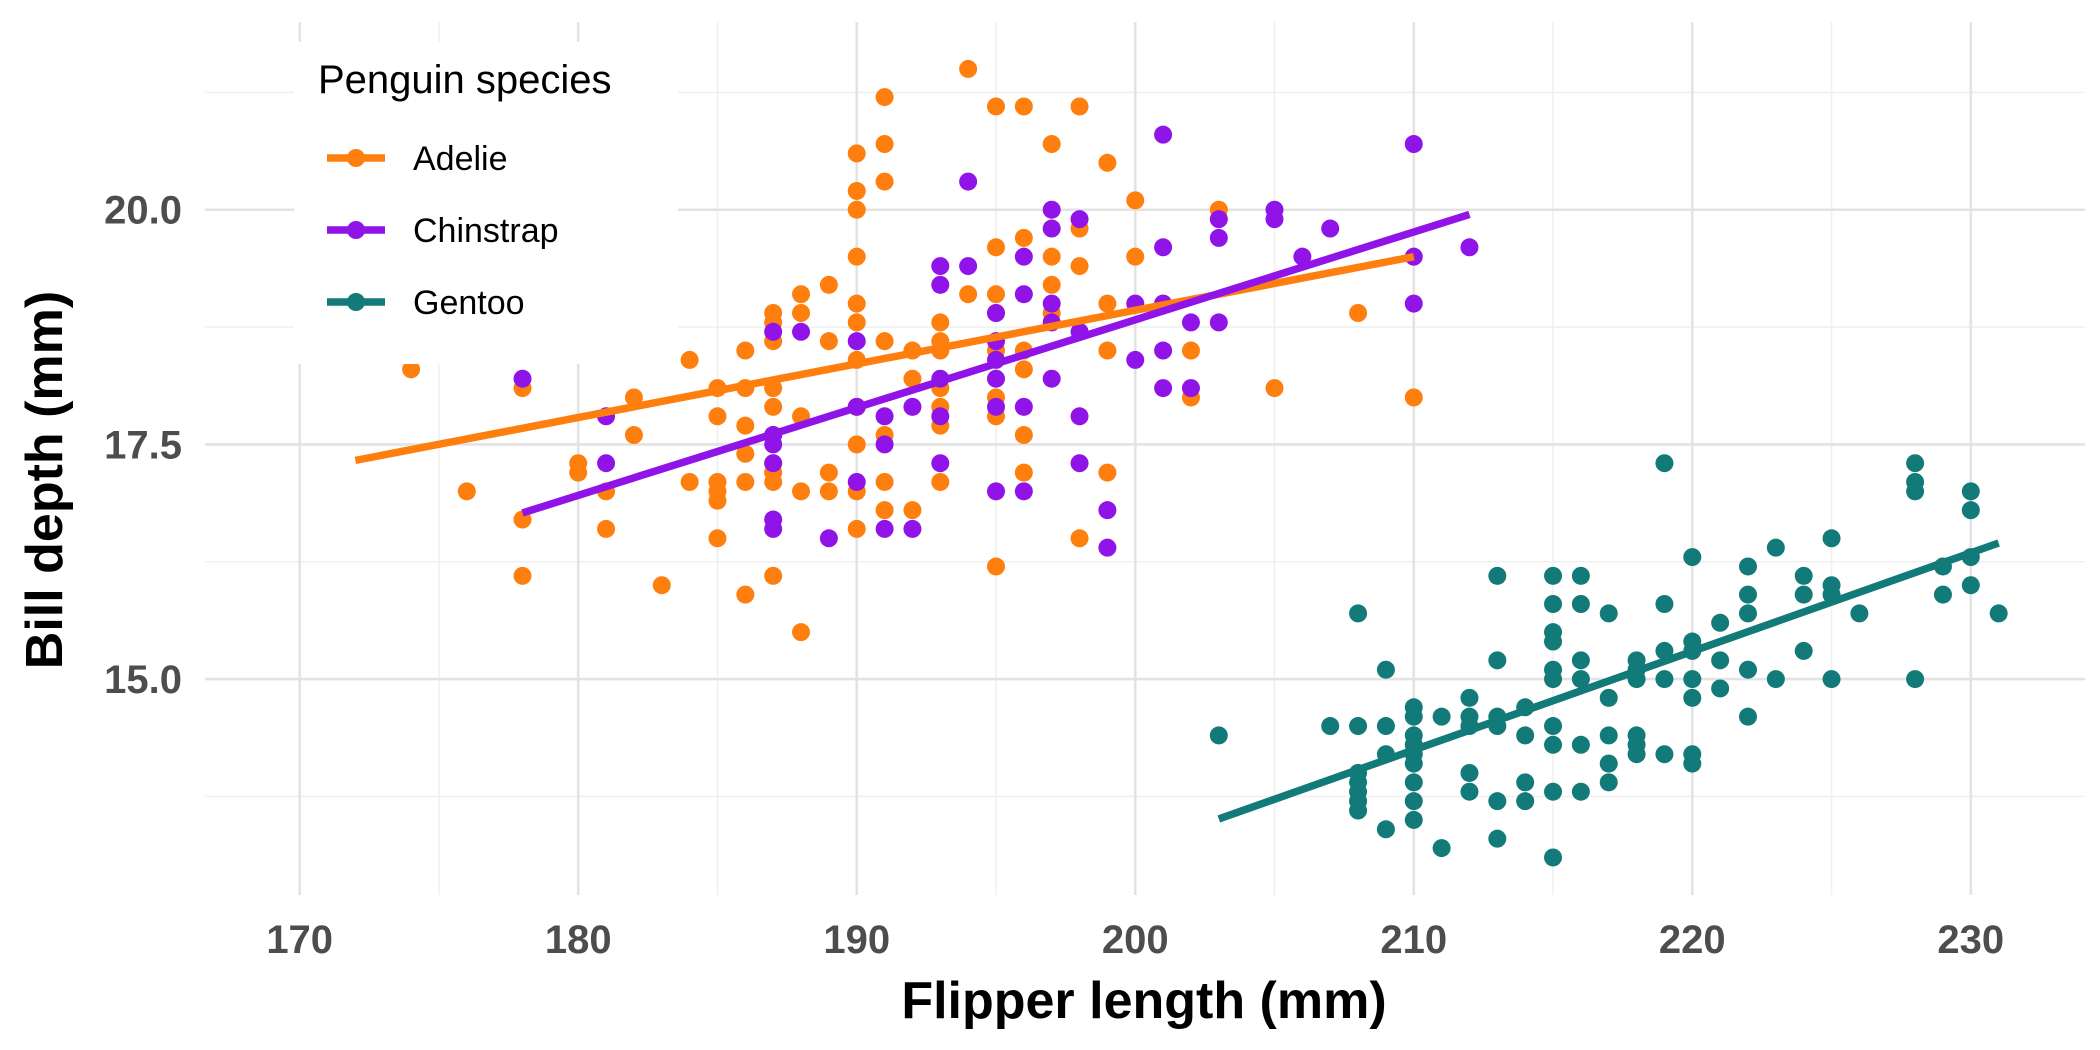 The height and width of the screenshot is (1050, 2100). What do you see at coordinates (465, 80) in the screenshot?
I see `legend-title: Penguin species` at bounding box center [465, 80].